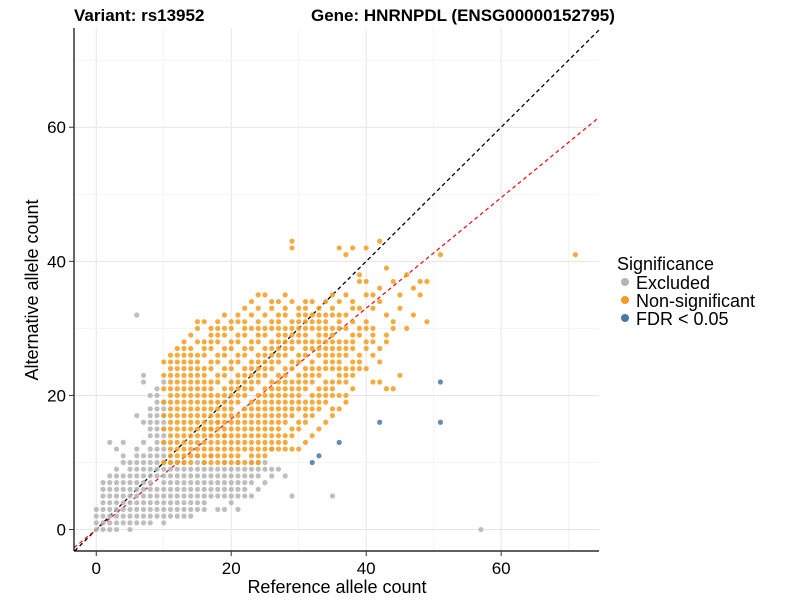 Image resolution: width=800 pixels, height=600 pixels. I want to click on y-tick-label: 60, so click(56, 127).